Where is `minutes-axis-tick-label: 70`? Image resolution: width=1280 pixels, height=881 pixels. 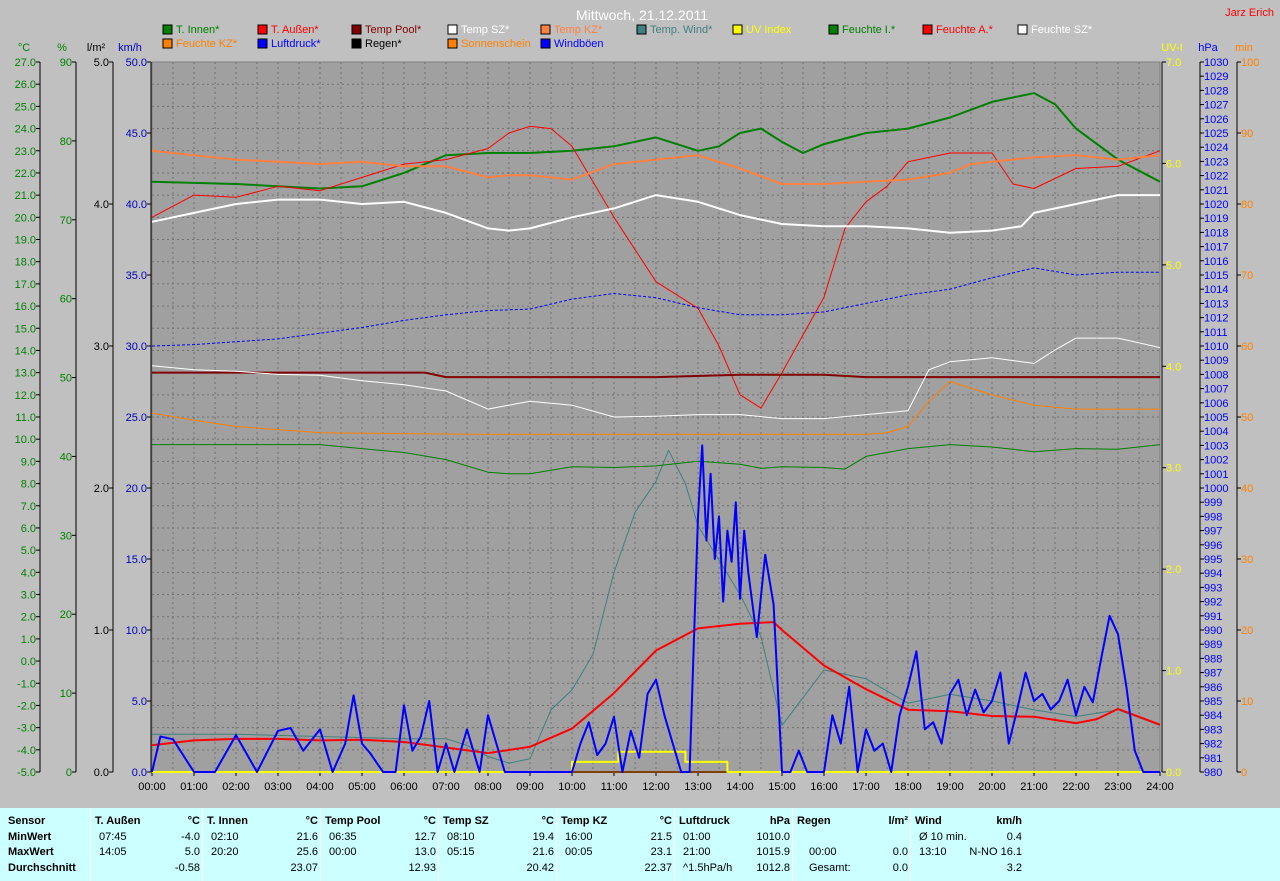
minutes-axis-tick-label: 70 is located at coordinates (1247, 276).